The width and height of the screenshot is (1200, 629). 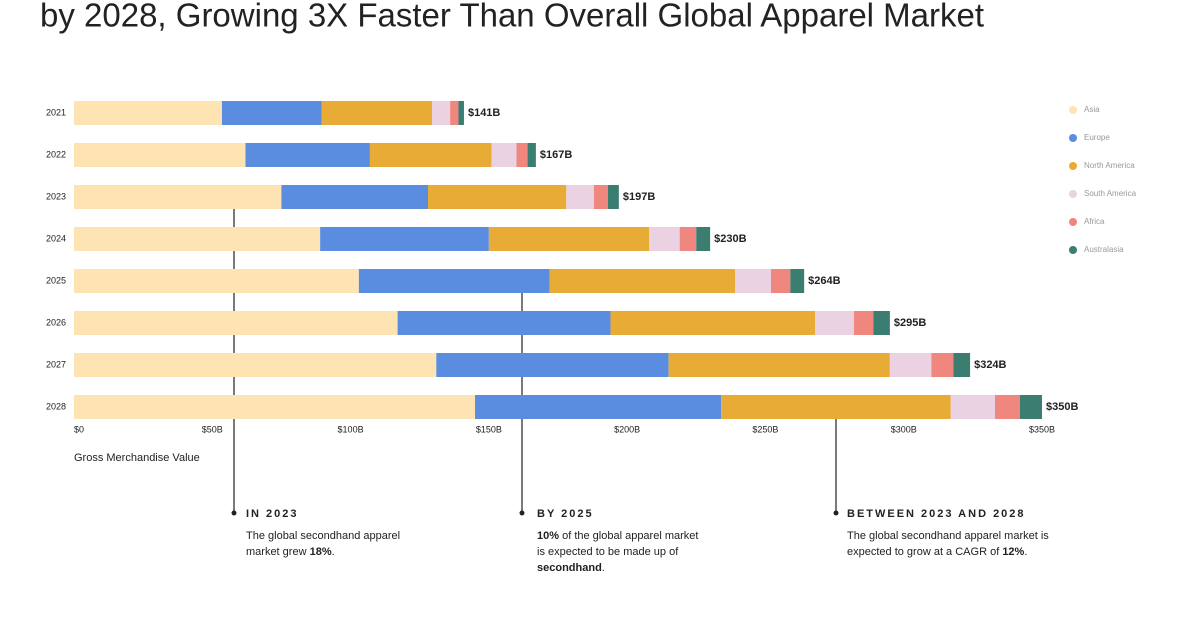 What do you see at coordinates (212, 429) in the screenshot?
I see `x-tick-label: $50B` at bounding box center [212, 429].